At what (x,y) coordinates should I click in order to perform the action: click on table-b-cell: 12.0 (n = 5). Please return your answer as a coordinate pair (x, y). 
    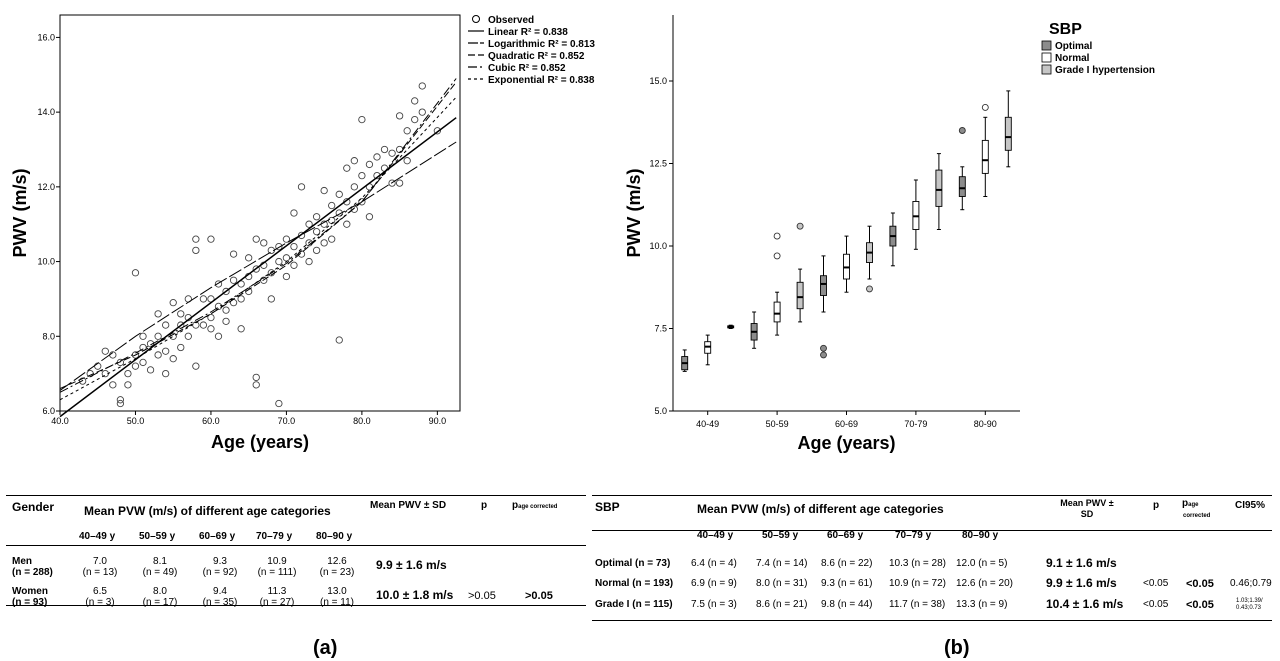
    Looking at the image, I should click on (982, 563).